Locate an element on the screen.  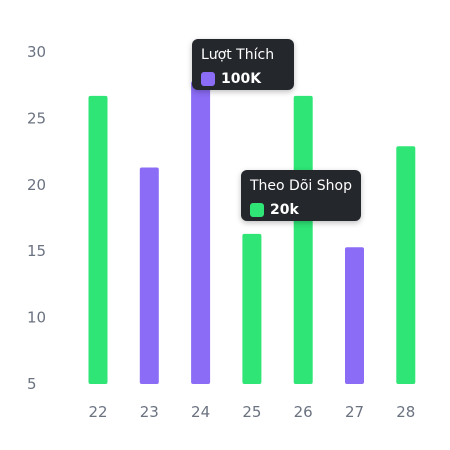
tooltip-follow-title: Theo Dõi Shop is located at coordinates (301, 186).